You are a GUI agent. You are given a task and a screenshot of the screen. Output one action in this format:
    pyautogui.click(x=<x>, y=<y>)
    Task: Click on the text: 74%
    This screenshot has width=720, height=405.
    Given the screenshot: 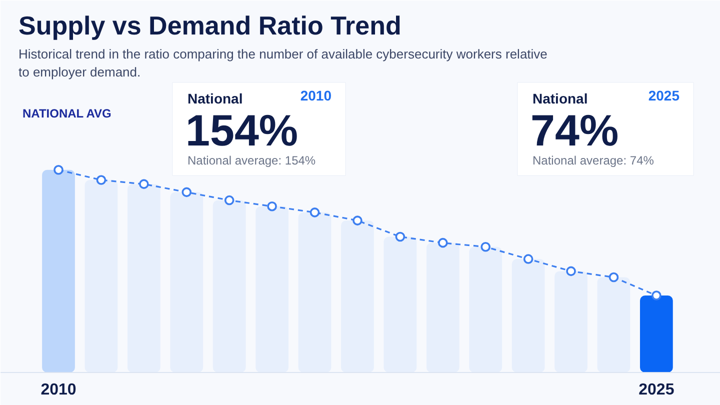 What is the action you would take?
    pyautogui.click(x=574, y=131)
    